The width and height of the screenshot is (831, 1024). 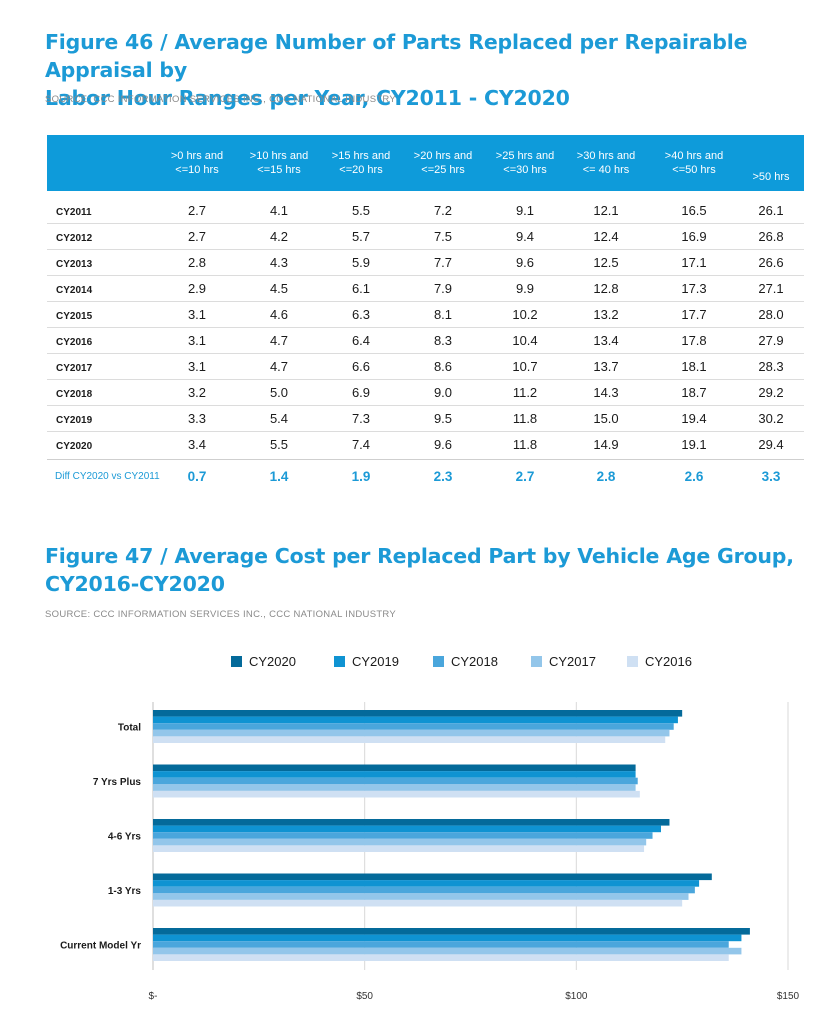 I want to click on table-cell: 3.2, so click(x=197, y=392).